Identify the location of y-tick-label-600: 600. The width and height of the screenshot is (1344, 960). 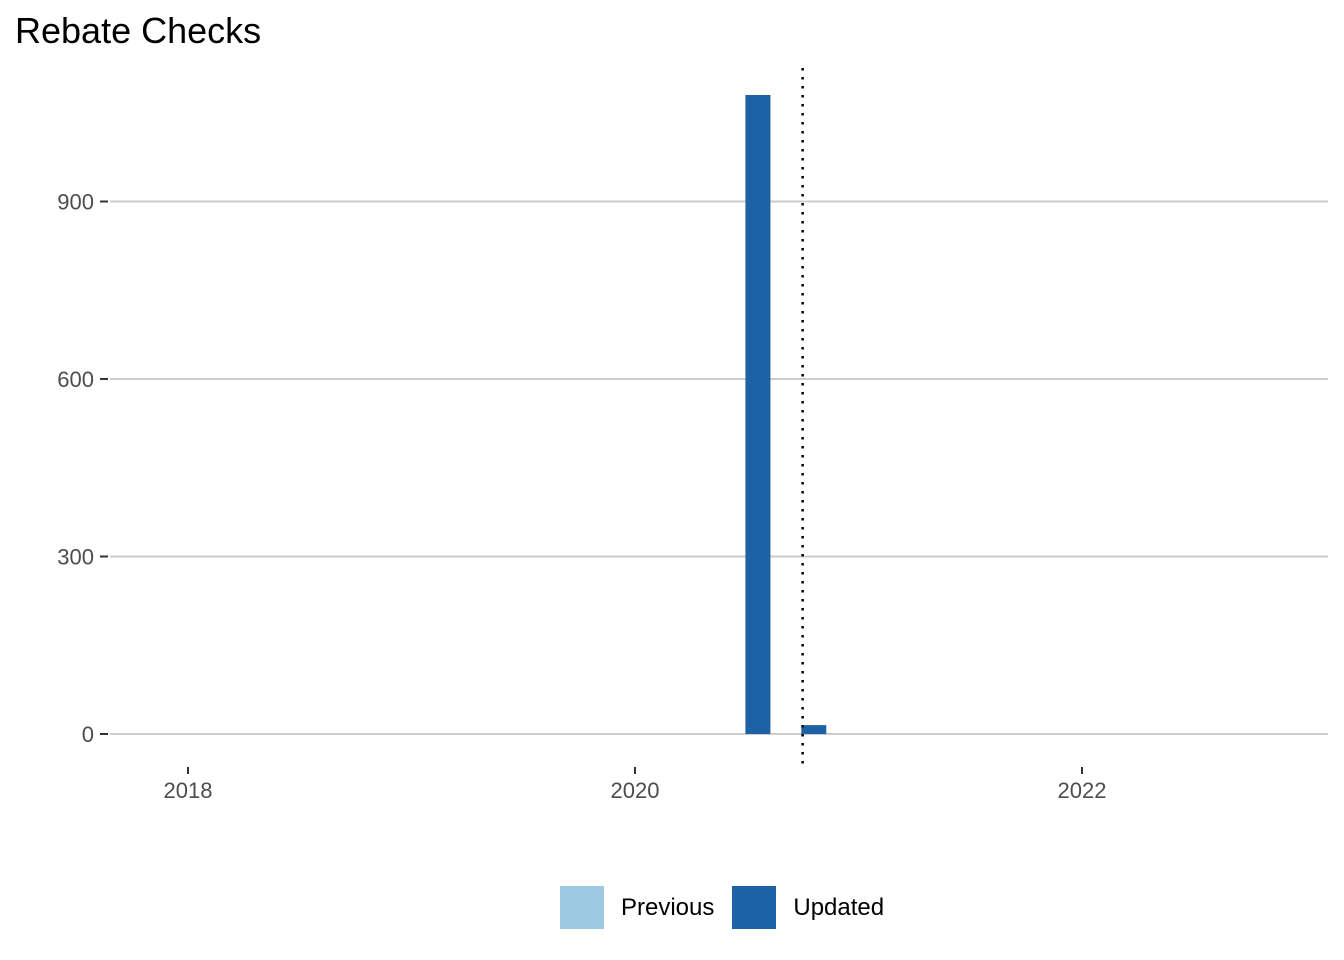
(75, 379).